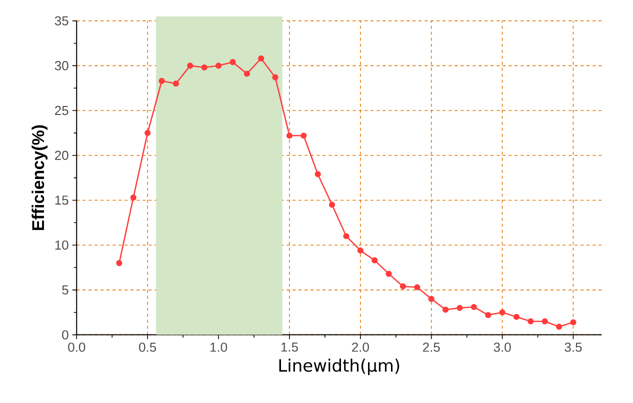 This screenshot has height=403, width=633. Describe the element at coordinates (40, 177) in the screenshot. I see `y-axis-title: Efficiency(%)` at that location.